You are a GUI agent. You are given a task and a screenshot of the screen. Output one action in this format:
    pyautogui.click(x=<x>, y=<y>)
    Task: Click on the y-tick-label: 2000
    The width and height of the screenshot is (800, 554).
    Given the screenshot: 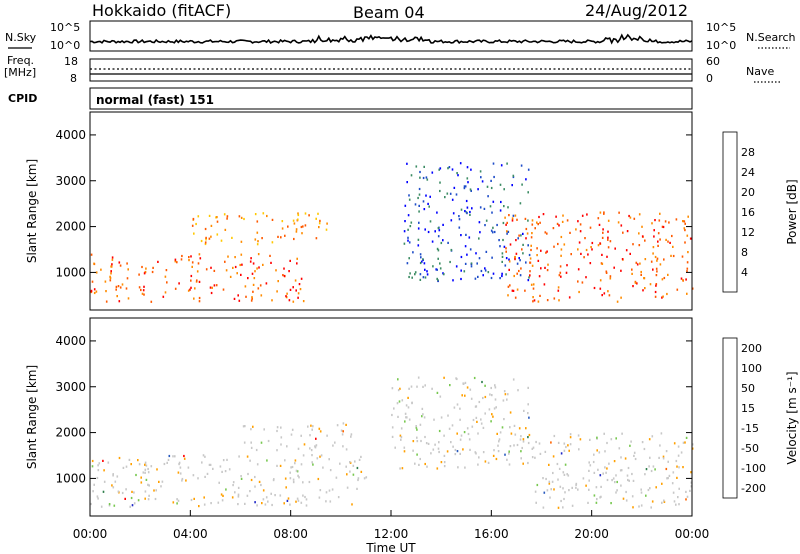 What is the action you would take?
    pyautogui.click(x=70, y=227)
    